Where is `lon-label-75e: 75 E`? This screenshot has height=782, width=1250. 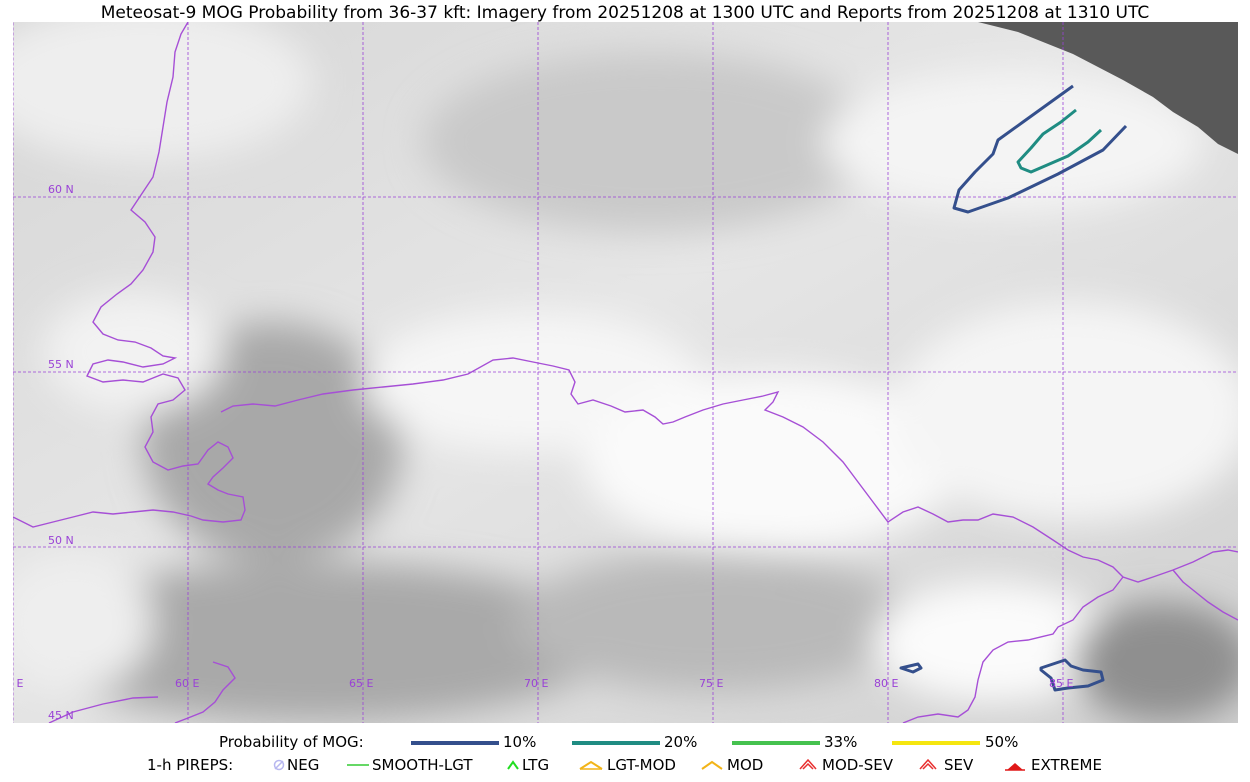 lon-label-75e: 75 E is located at coordinates (711, 683).